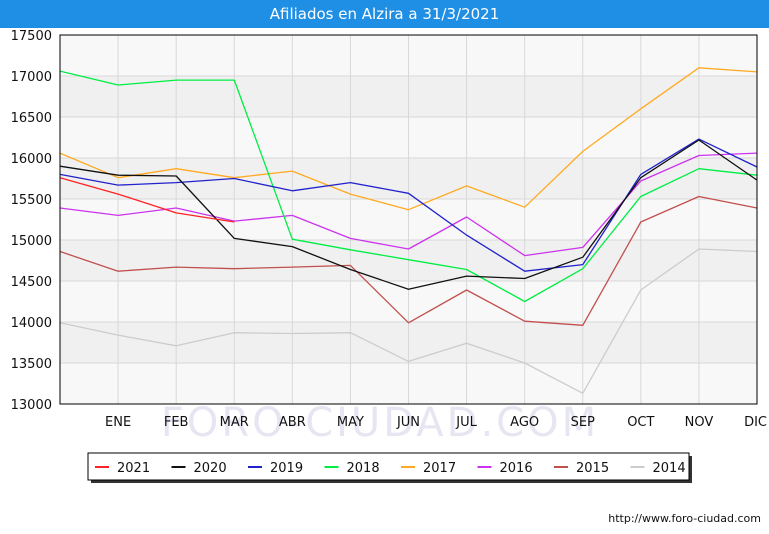 This screenshot has width=769, height=534. What do you see at coordinates (292, 422) in the screenshot?
I see `x-tick-label: ABR` at bounding box center [292, 422].